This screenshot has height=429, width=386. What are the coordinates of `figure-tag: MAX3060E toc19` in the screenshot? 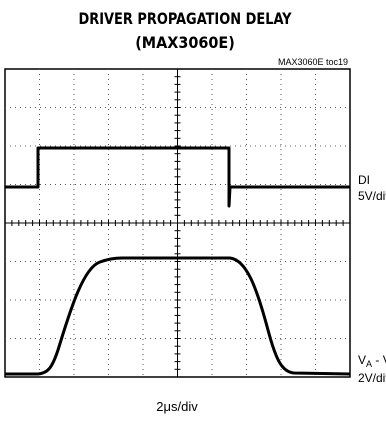 It's located at (313, 62).